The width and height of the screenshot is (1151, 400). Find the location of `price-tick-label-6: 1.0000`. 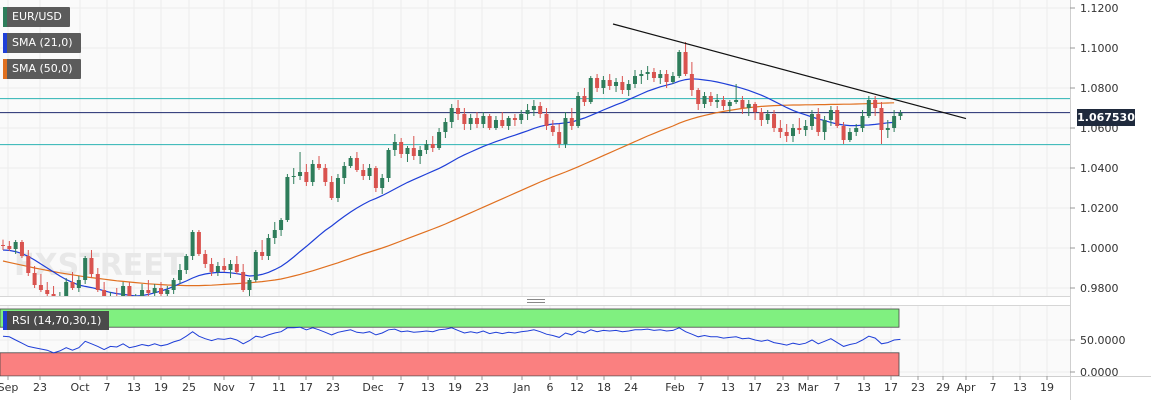

price-tick-label-6: 1.0000 is located at coordinates (1099, 248).